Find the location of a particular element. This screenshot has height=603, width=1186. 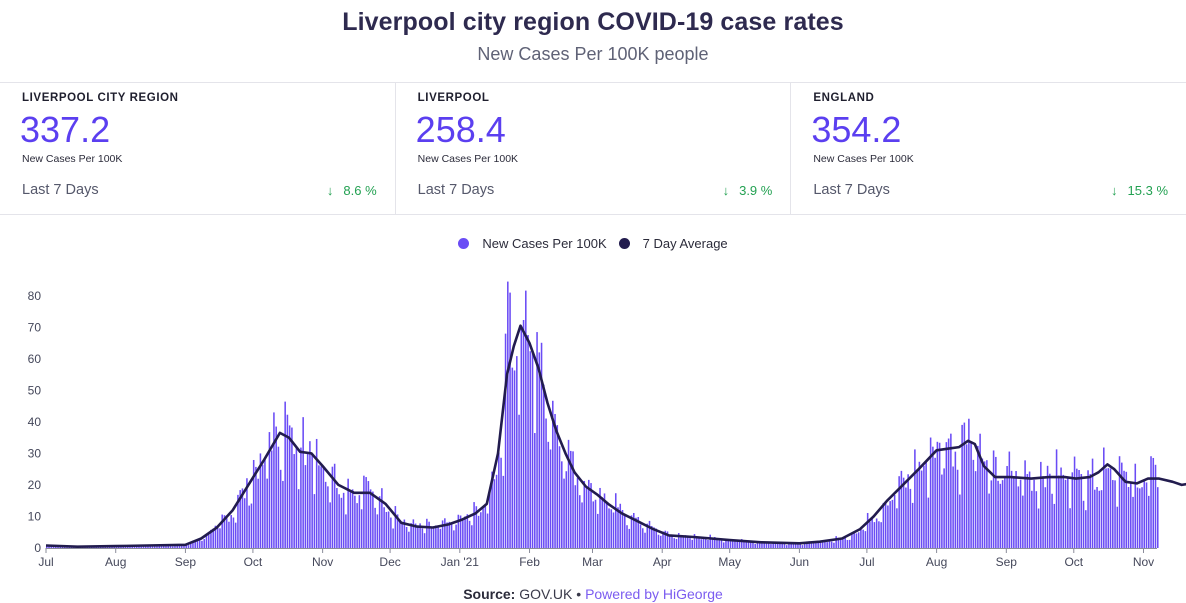

legend-item-bars: New Cases Per 100K is located at coordinates (532, 243).